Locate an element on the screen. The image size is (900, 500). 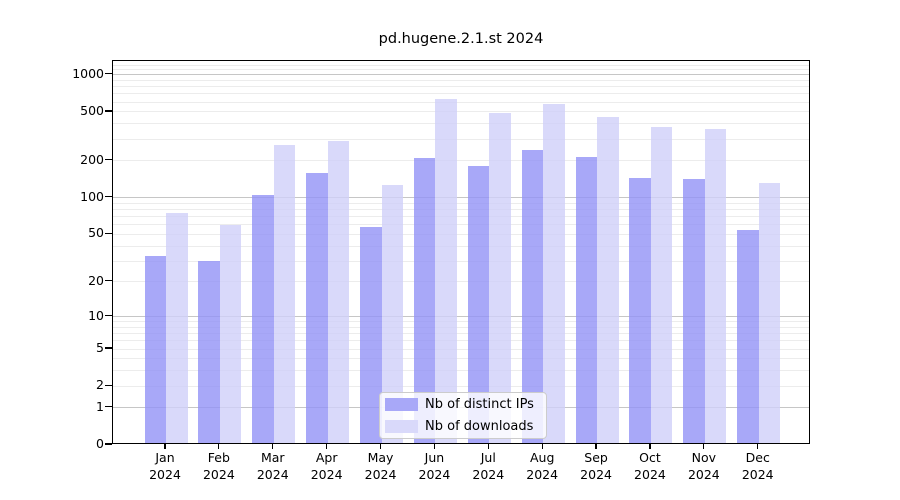
x-tick-label-oct: Oct 2024 is located at coordinates (650, 466).